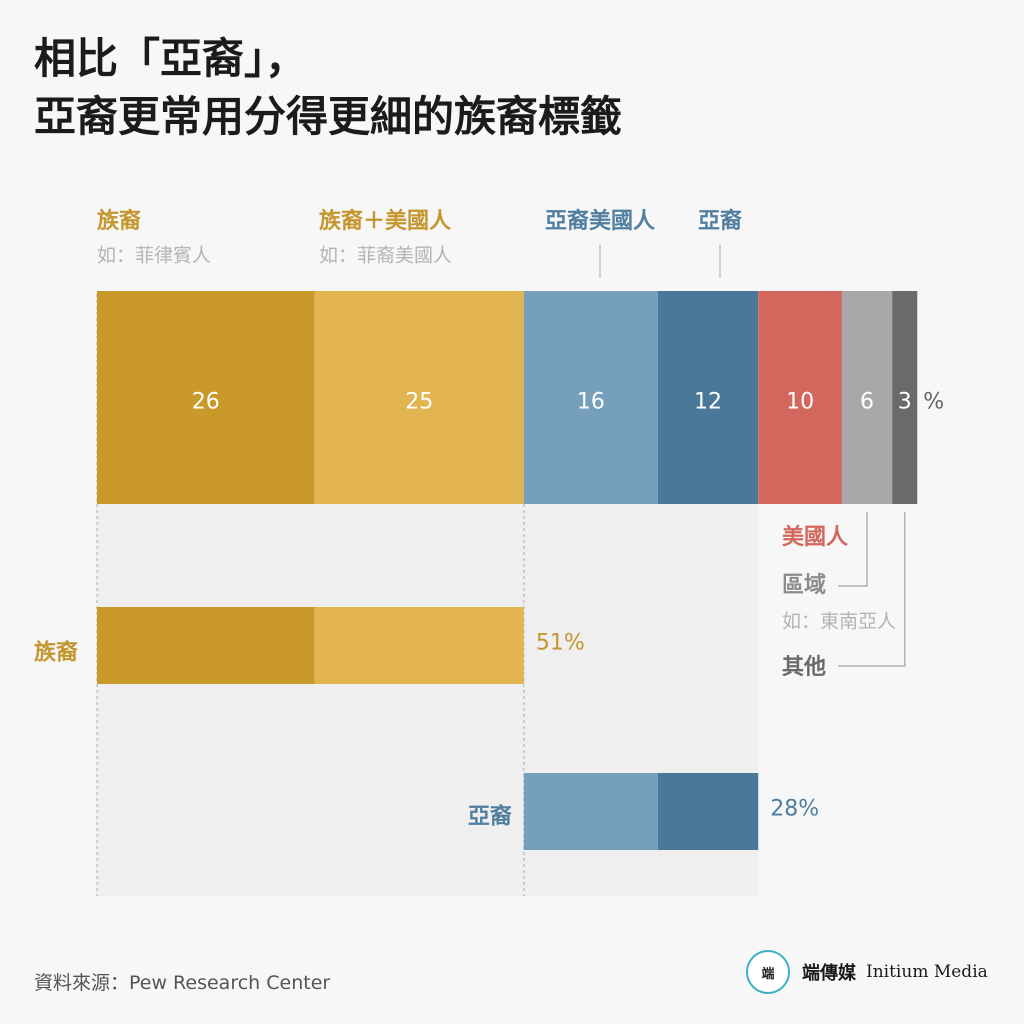 The width and height of the screenshot is (1024, 1024). What do you see at coordinates (720, 221) in the screenshot?
I see `top-label-asian: 亞裔` at bounding box center [720, 221].